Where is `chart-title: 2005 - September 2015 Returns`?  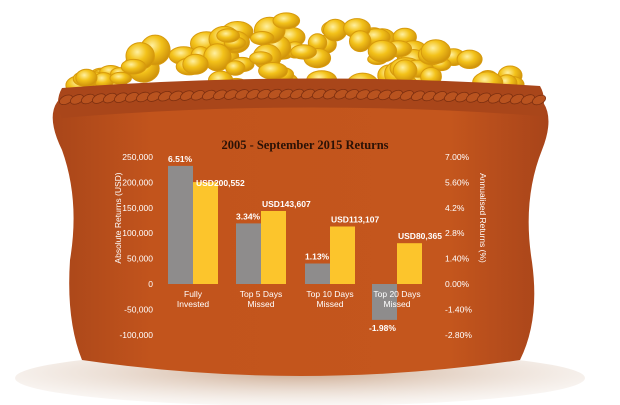 chart-title: 2005 - September 2015 Returns is located at coordinates (304, 145).